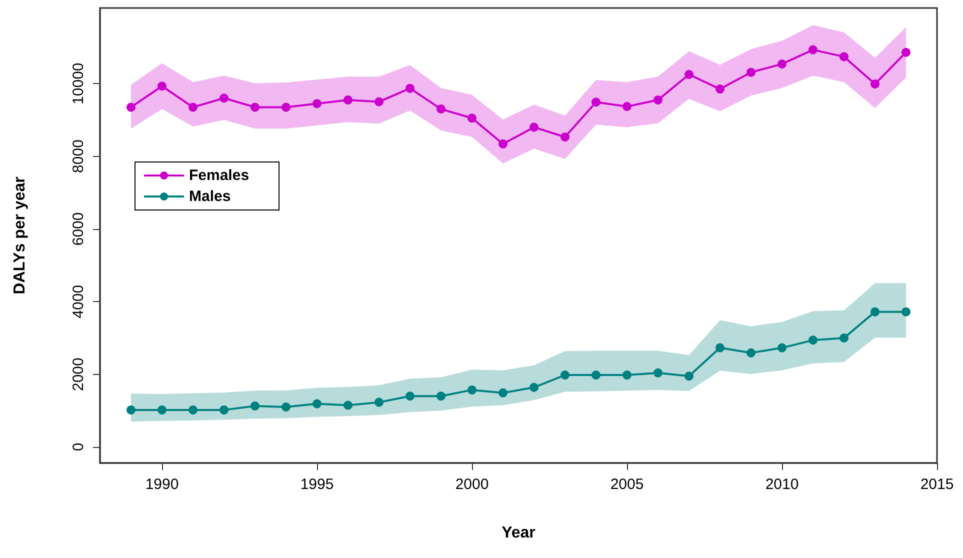 This screenshot has height=558, width=963. I want to click on y-tick-label: 6000, so click(78, 229).